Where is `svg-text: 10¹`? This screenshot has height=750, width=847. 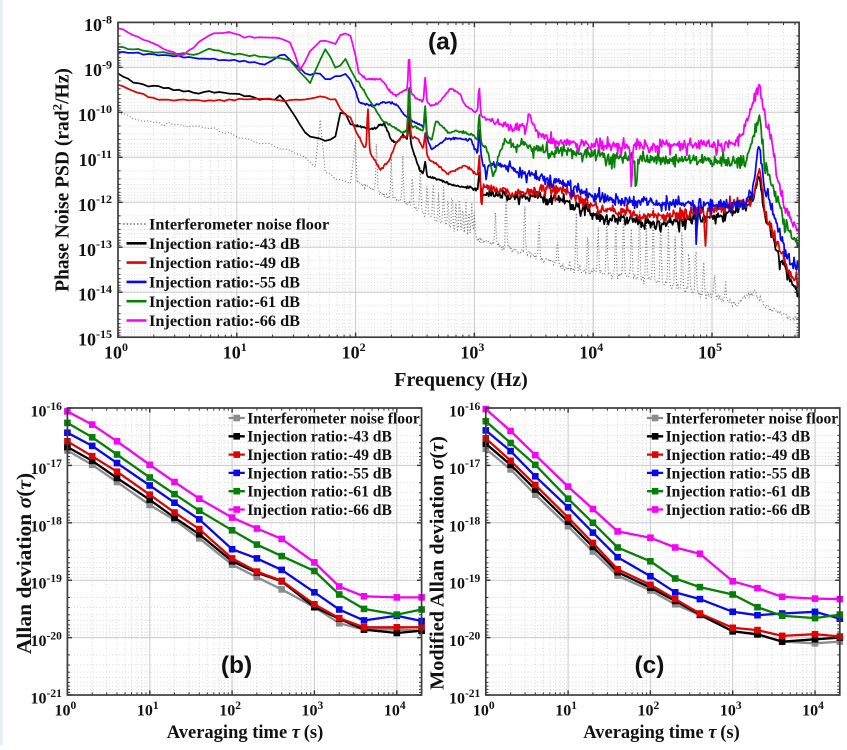 svg-text: 10¹ is located at coordinates (235, 351).